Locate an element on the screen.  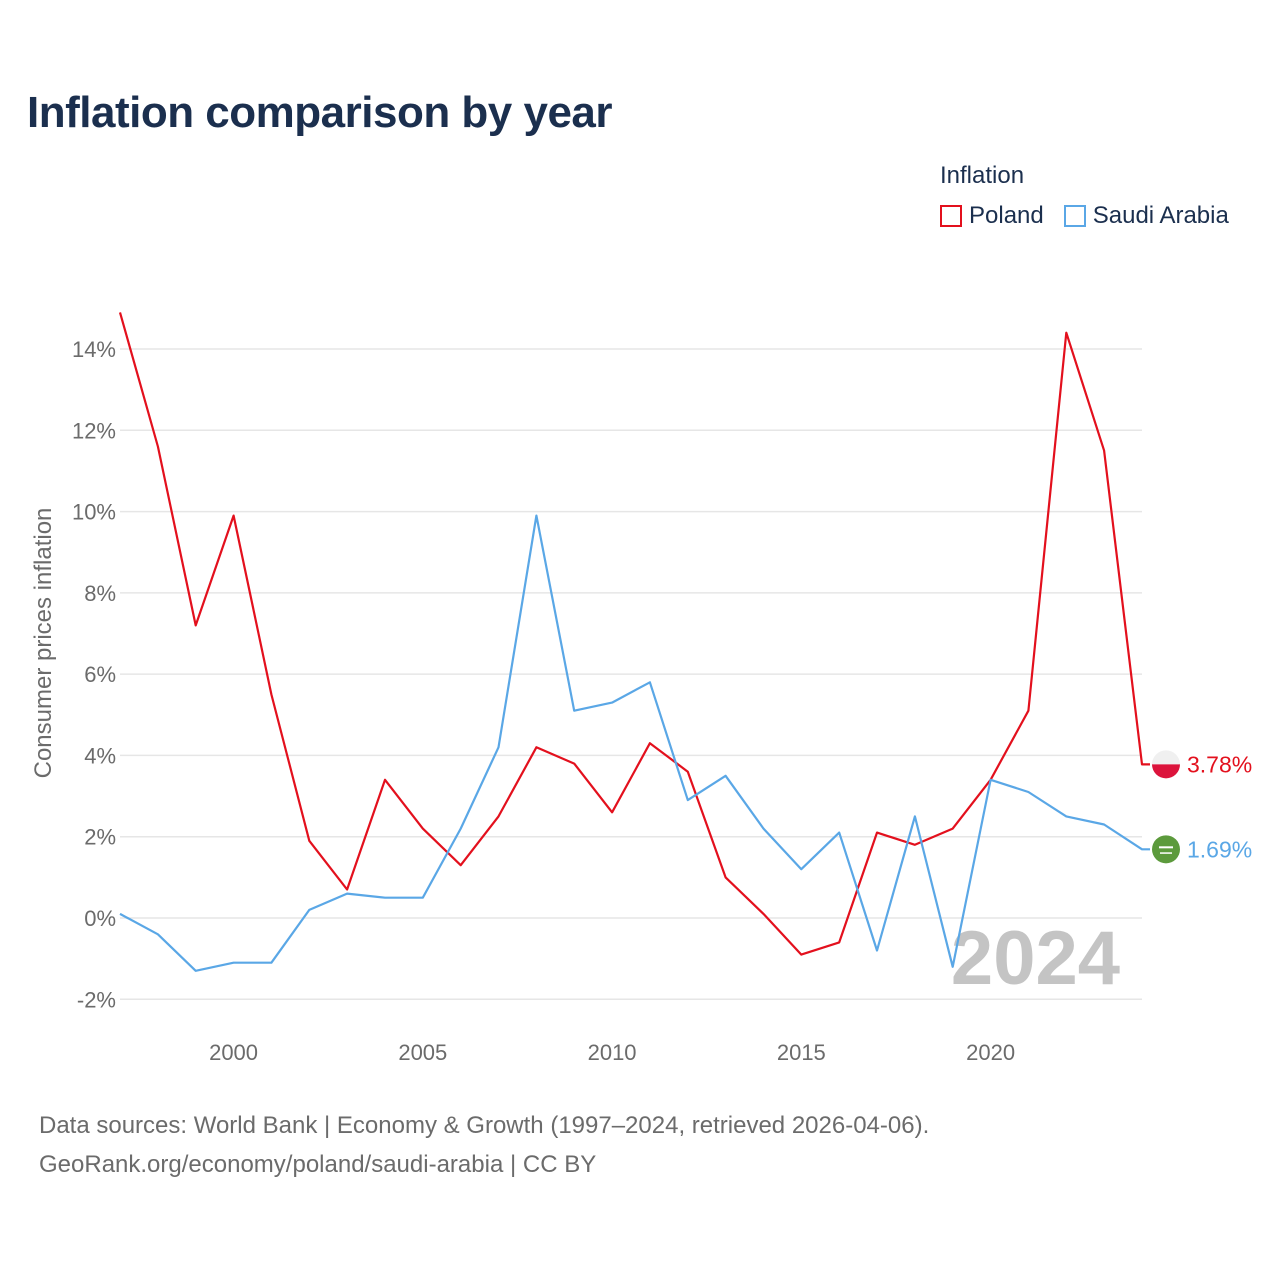
y-axis-title: Consumer prices inflation is located at coordinates (43, 643).